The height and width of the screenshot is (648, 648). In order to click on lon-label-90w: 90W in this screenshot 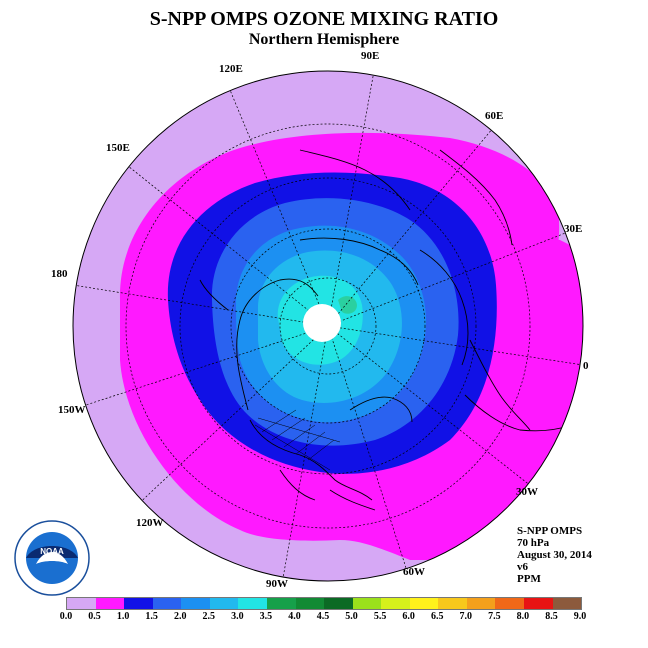, I will do `click(277, 584)`.